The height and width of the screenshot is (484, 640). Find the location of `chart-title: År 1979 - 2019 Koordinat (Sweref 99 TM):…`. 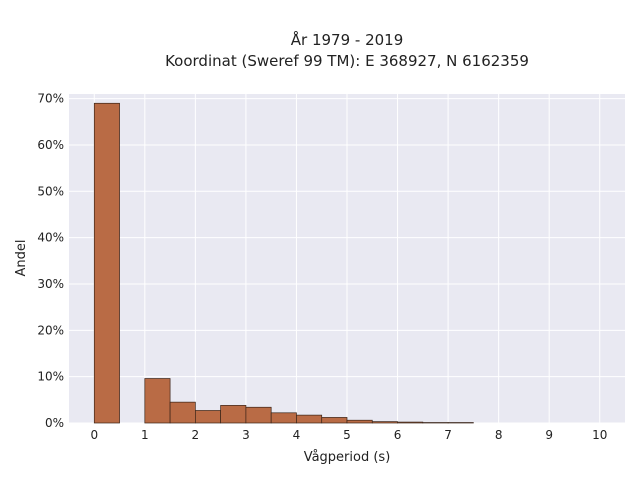

chart-title: År 1979 - 2019 Koordinat (Sweref 99 TM):… is located at coordinates (347, 50).